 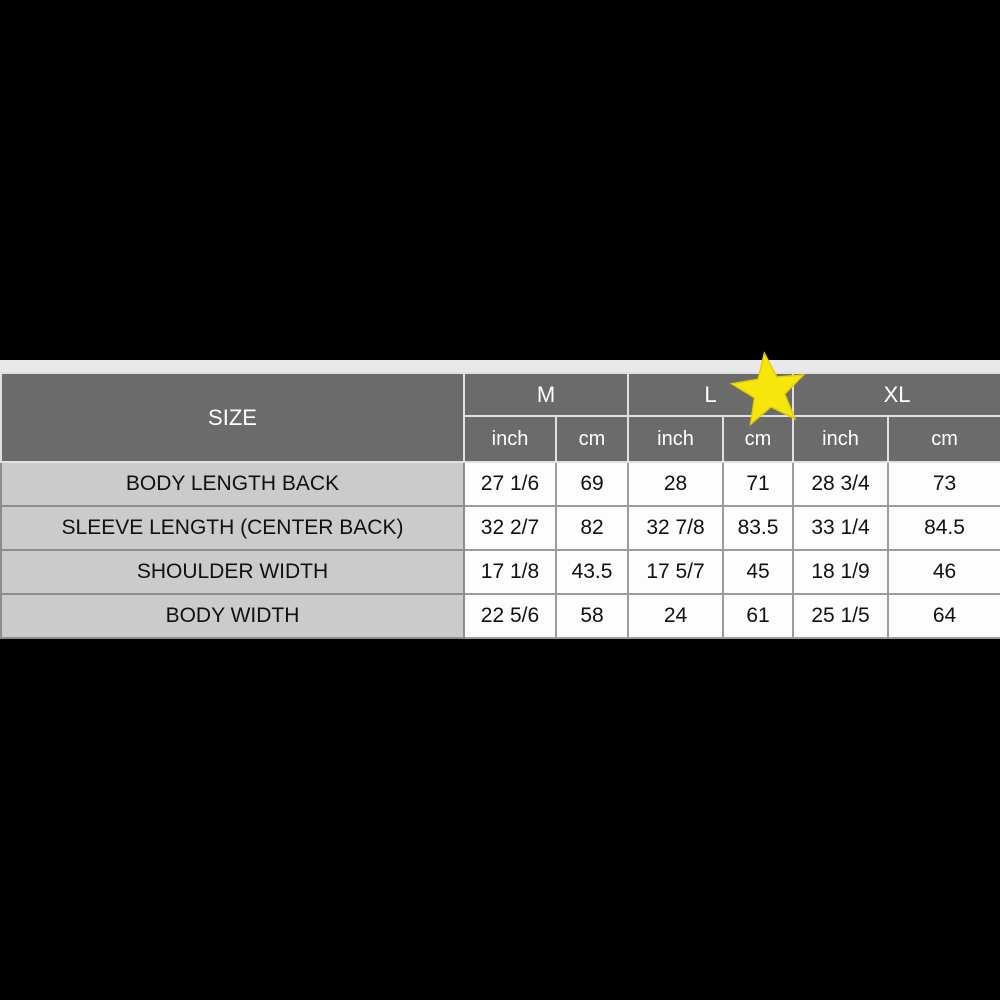 I want to click on row-label: SLEEVE LENGTH (CENTER BACK), so click(x=232, y=528).